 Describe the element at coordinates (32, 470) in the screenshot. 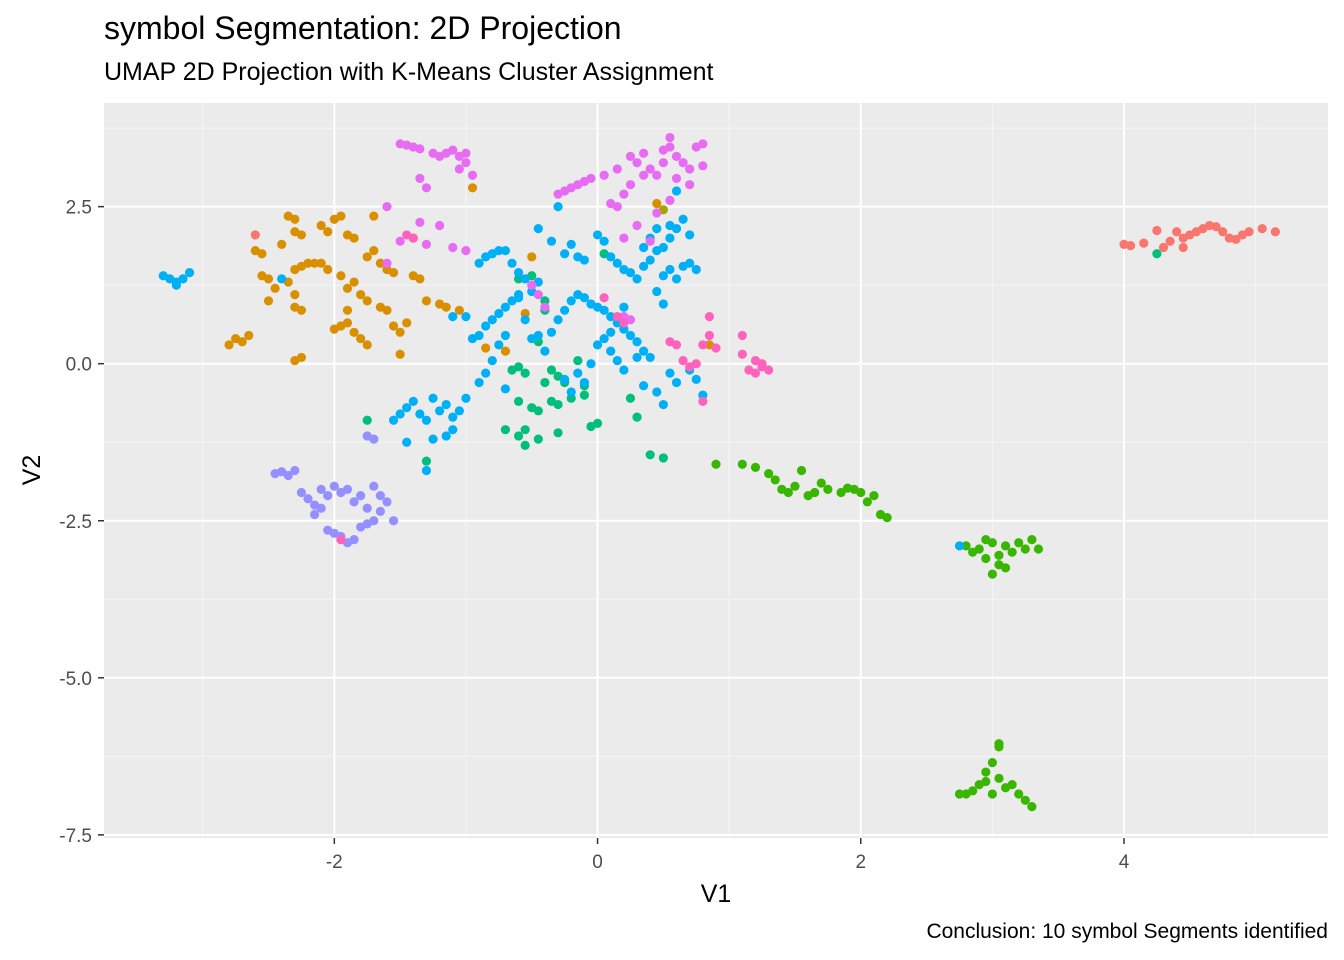

I see `y-axis-title: V2` at that location.